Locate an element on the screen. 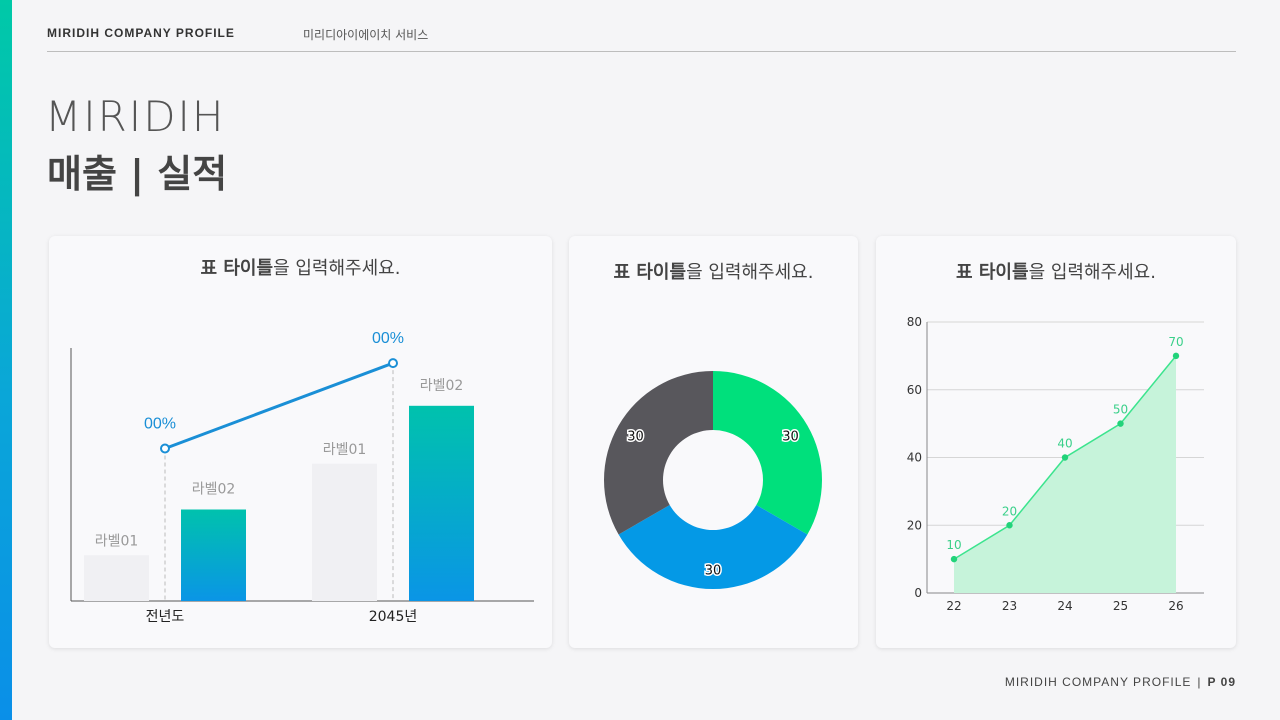 The width and height of the screenshot is (1280, 720). area-y-tick-0: 0 is located at coordinates (918, 593).